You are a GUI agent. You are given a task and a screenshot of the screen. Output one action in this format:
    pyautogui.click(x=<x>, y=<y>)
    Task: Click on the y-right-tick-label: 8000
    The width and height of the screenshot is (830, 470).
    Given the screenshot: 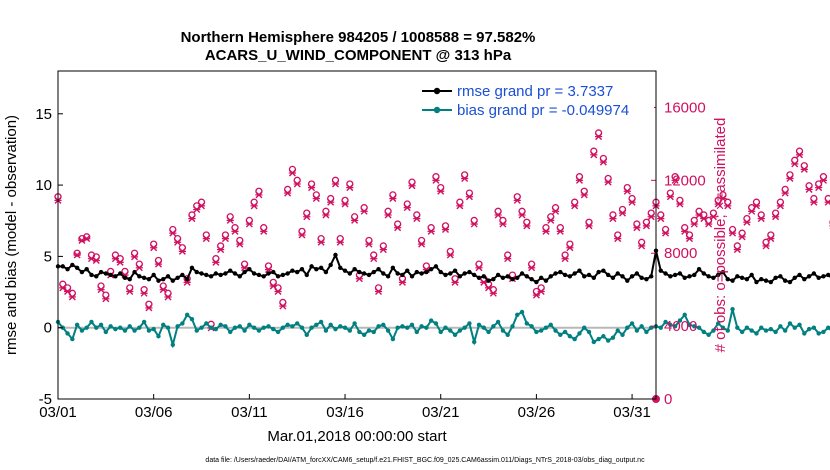 What is the action you would take?
    pyautogui.click(x=680, y=253)
    